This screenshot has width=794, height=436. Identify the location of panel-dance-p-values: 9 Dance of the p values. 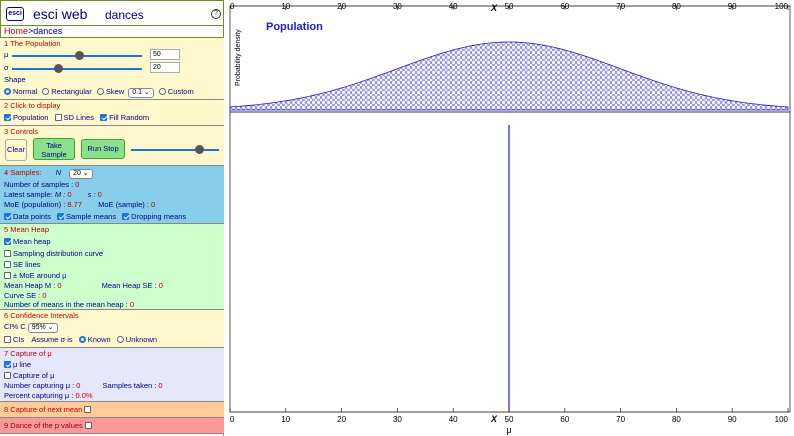
(112, 426).